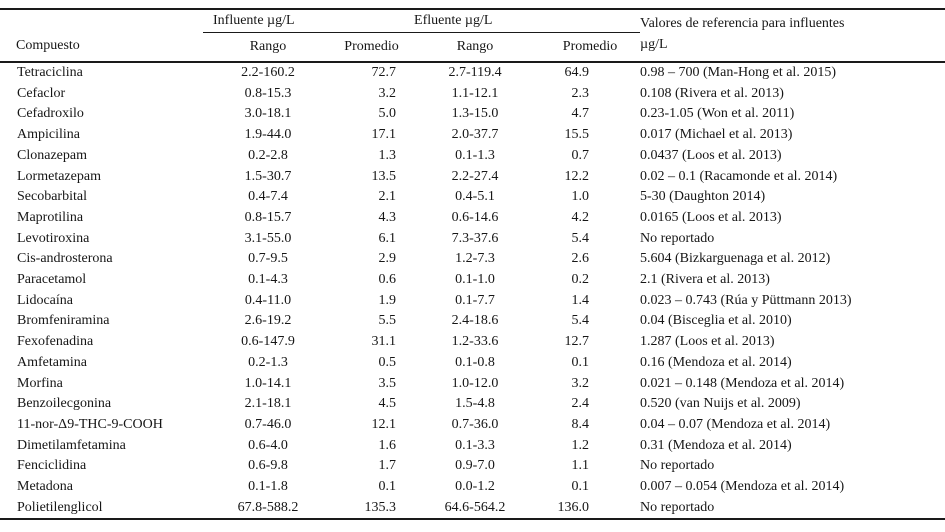 This screenshot has height=532, width=945. What do you see at coordinates (52, 362) in the screenshot?
I see `compound-name: Amfetamina` at bounding box center [52, 362].